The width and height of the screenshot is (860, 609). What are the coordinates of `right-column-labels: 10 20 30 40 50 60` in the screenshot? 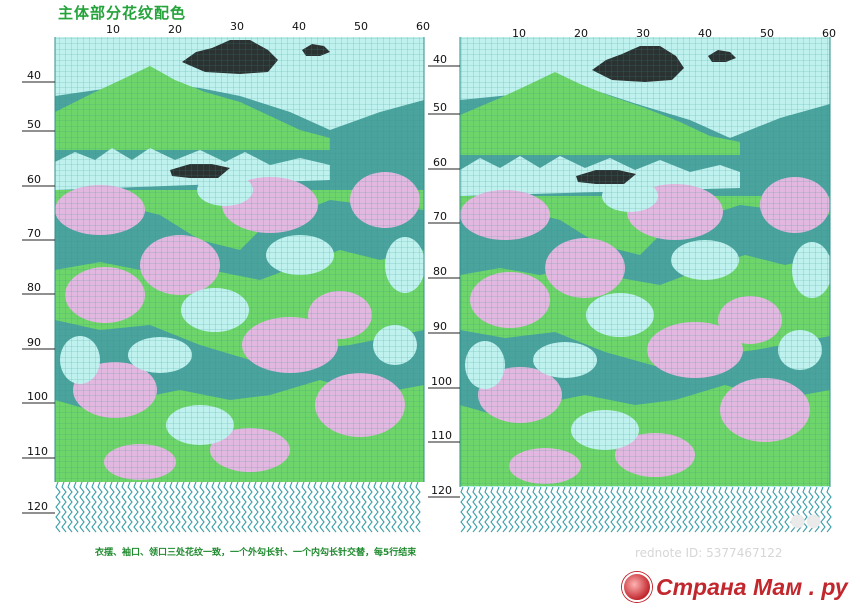 It's located at (674, 33).